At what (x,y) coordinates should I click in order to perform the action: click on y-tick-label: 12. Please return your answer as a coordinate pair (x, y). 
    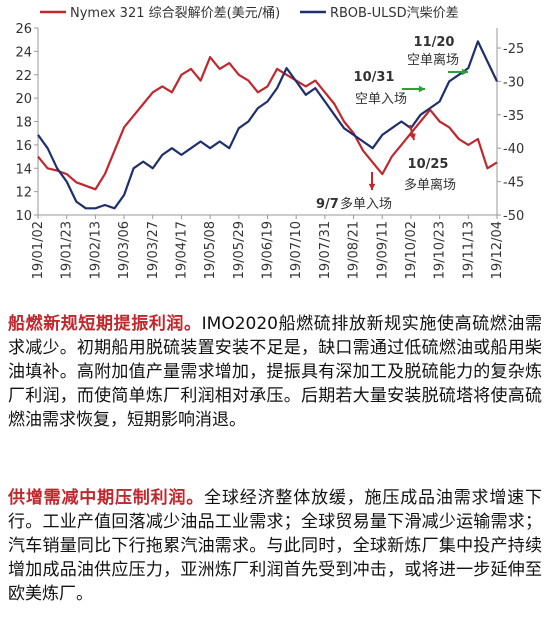
    Looking at the image, I should click on (23, 193).